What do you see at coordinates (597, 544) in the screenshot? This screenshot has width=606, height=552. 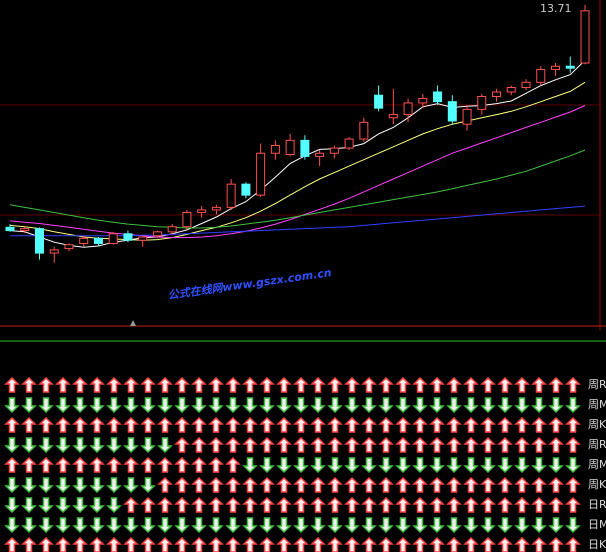 I see `row-label: 日K` at bounding box center [597, 544].